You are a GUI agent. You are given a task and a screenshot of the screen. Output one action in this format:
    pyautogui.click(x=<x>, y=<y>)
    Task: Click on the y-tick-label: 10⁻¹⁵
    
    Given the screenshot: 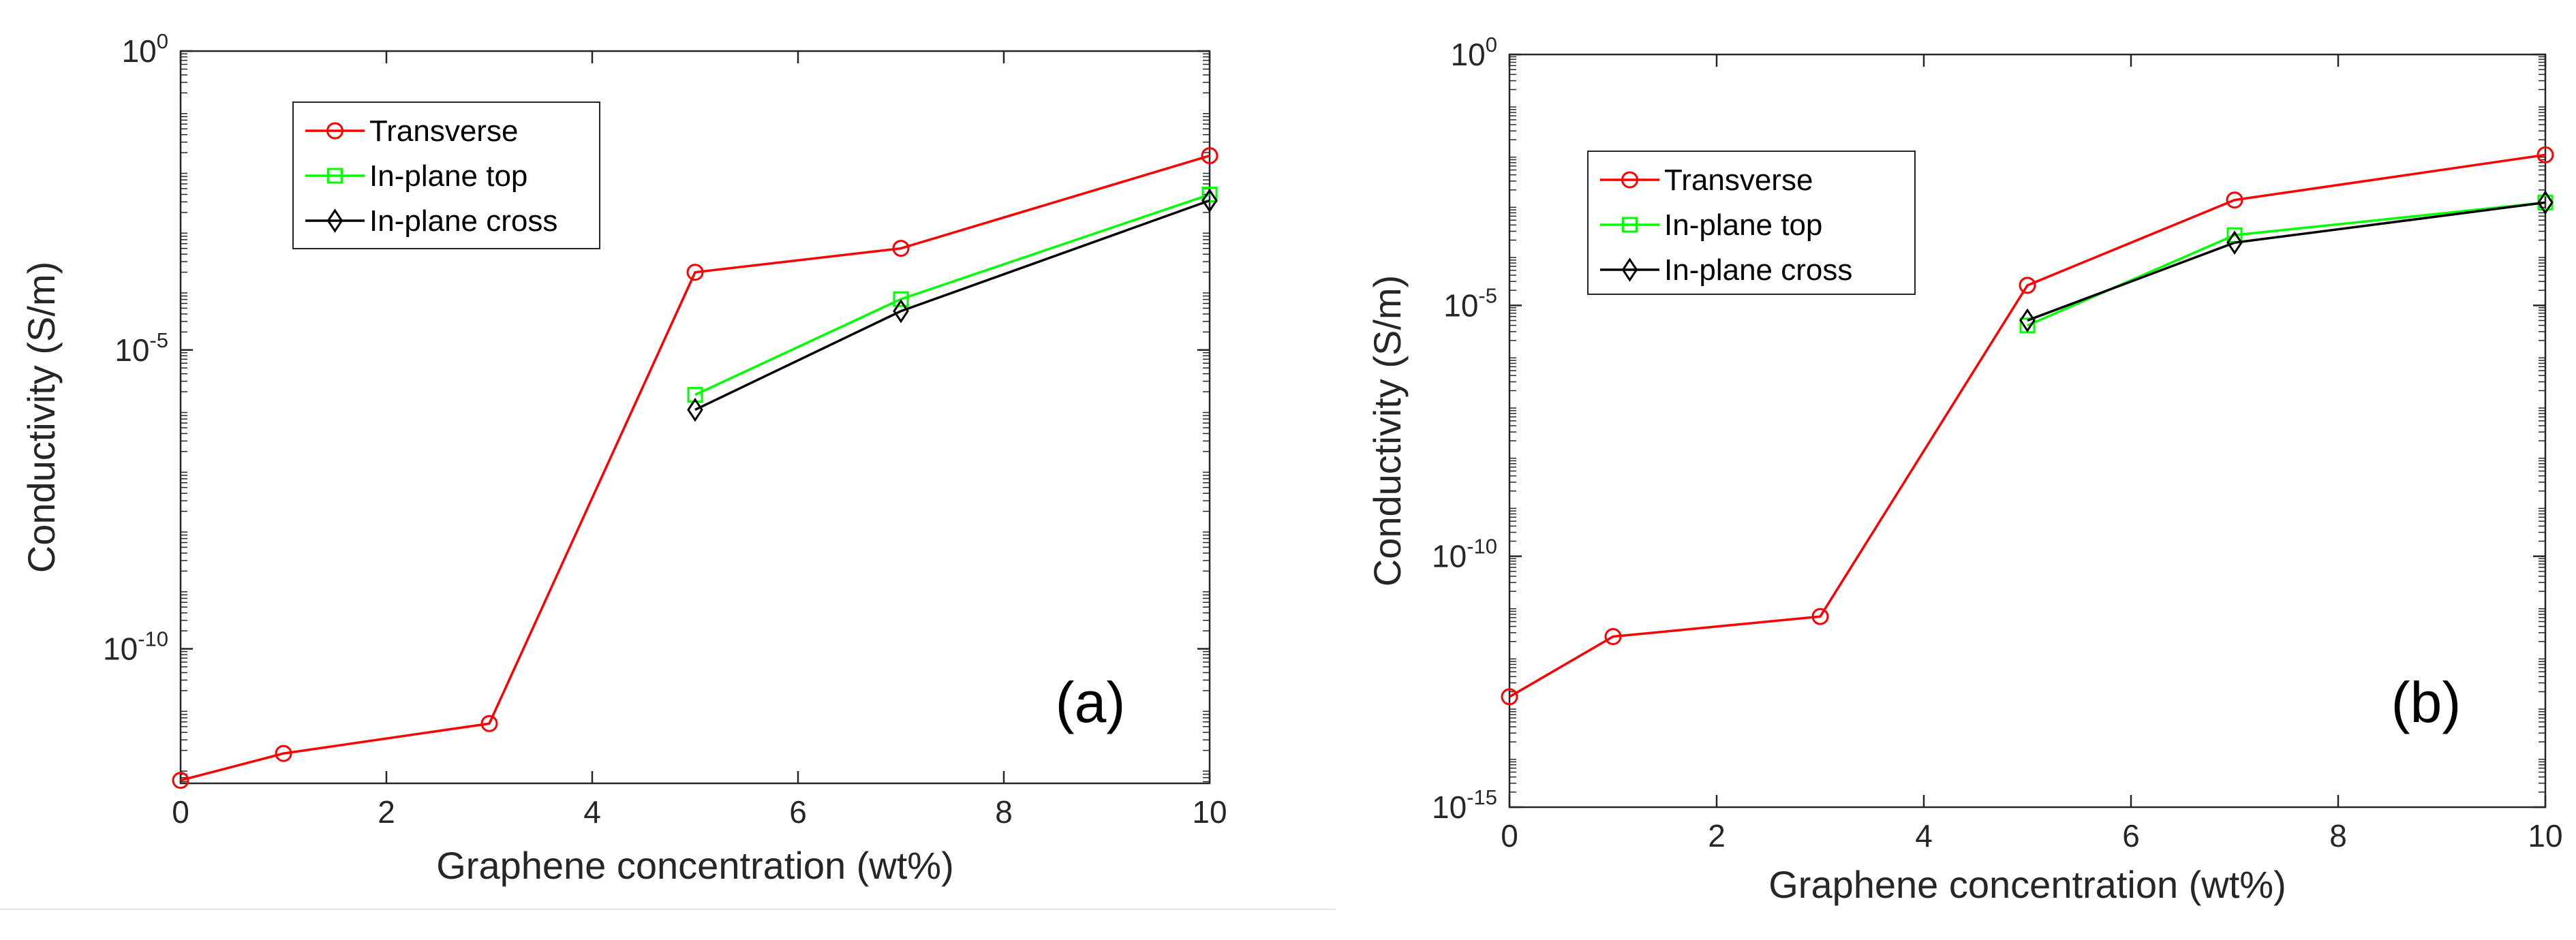 What is the action you would take?
    pyautogui.click(x=1464, y=805)
    